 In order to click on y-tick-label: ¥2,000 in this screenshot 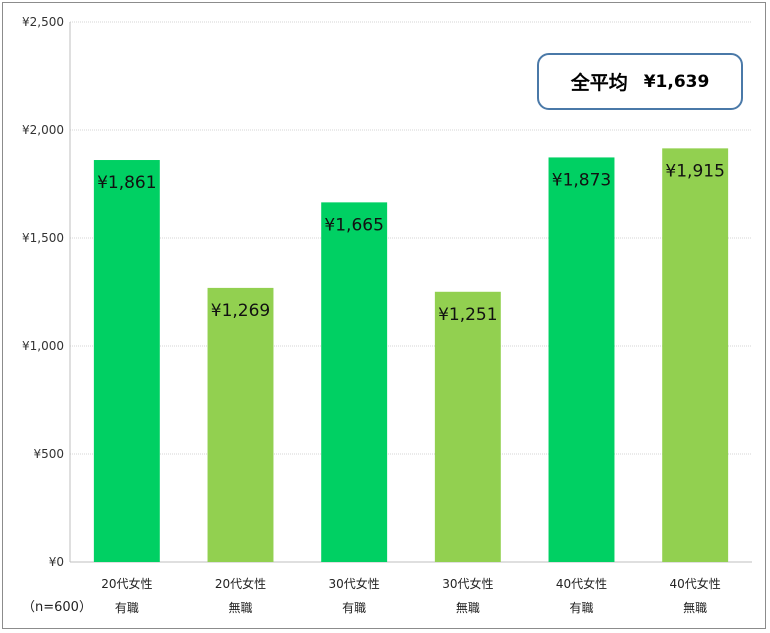, I will do `click(43, 130)`.